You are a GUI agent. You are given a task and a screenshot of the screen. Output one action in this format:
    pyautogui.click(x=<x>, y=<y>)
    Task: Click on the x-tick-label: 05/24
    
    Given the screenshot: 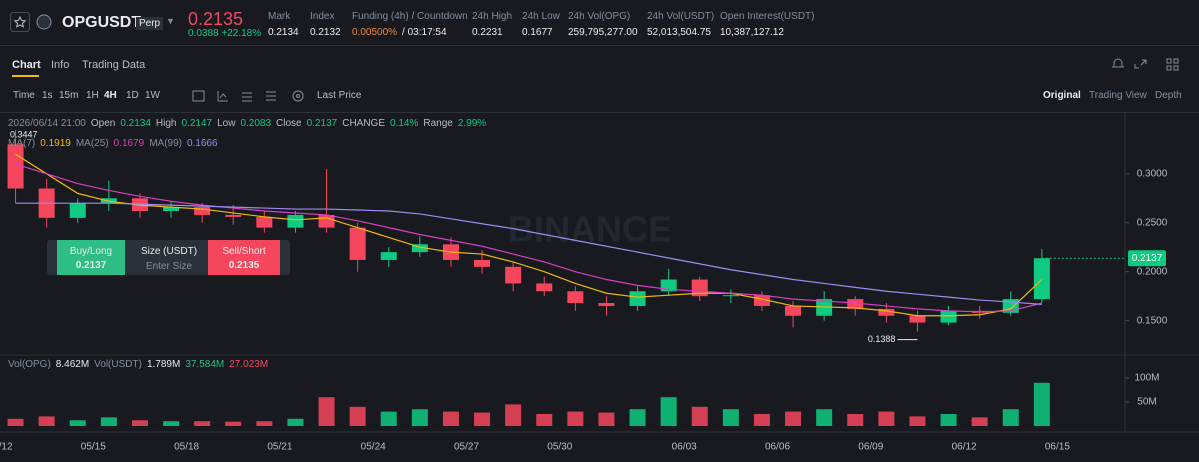 What is the action you would take?
    pyautogui.click(x=373, y=447)
    